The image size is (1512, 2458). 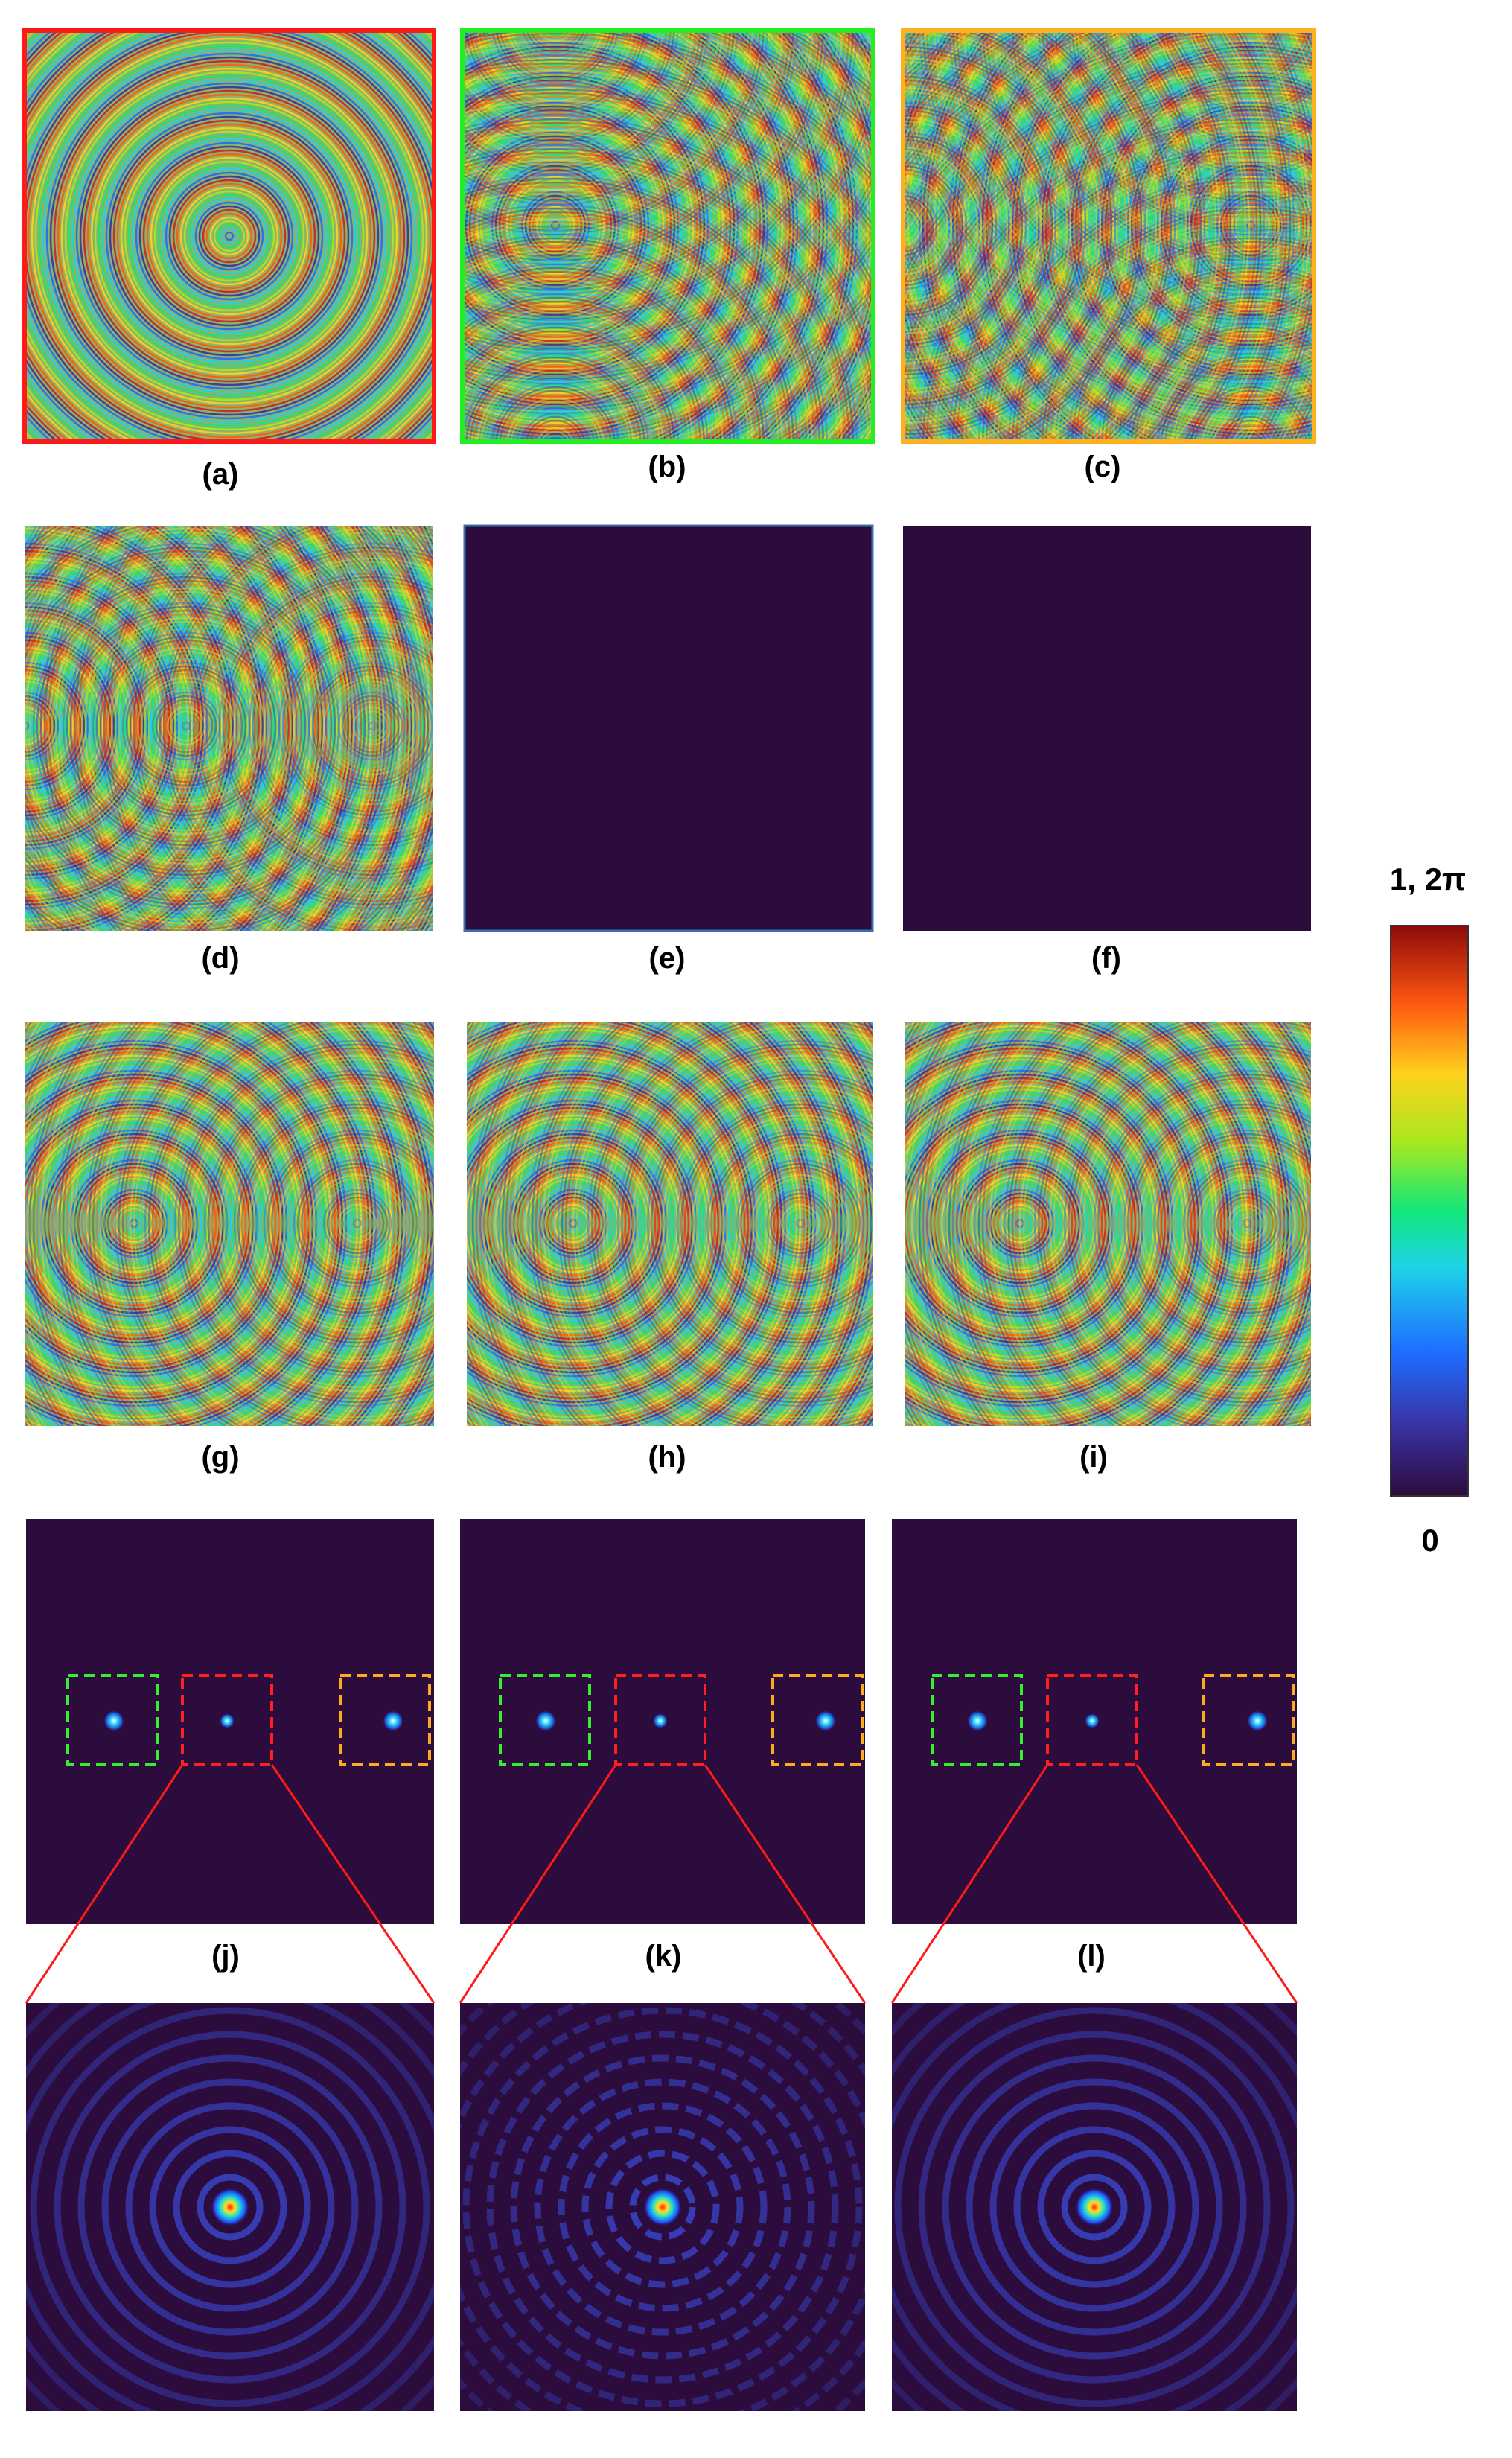 I want to click on panel-i, so click(x=1108, y=1224).